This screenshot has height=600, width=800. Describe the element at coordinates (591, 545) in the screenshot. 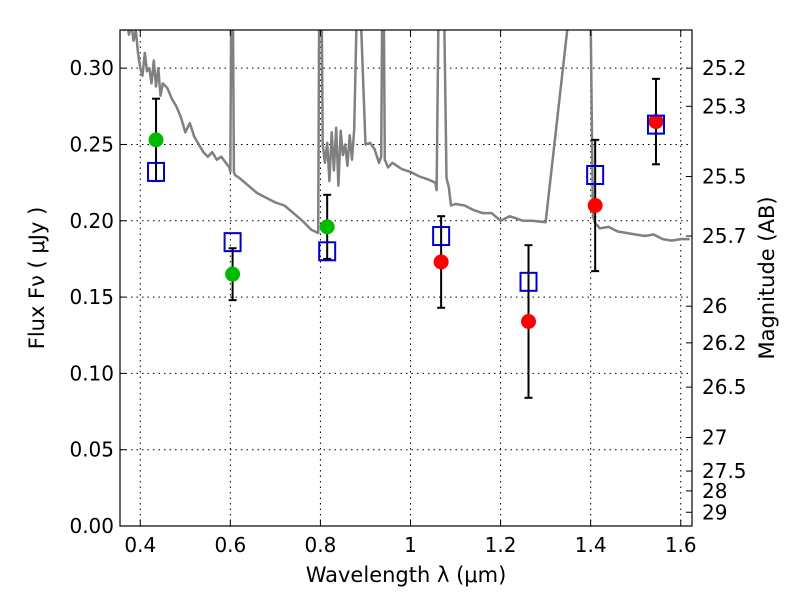

I see `x-tick-label: 1.4` at that location.